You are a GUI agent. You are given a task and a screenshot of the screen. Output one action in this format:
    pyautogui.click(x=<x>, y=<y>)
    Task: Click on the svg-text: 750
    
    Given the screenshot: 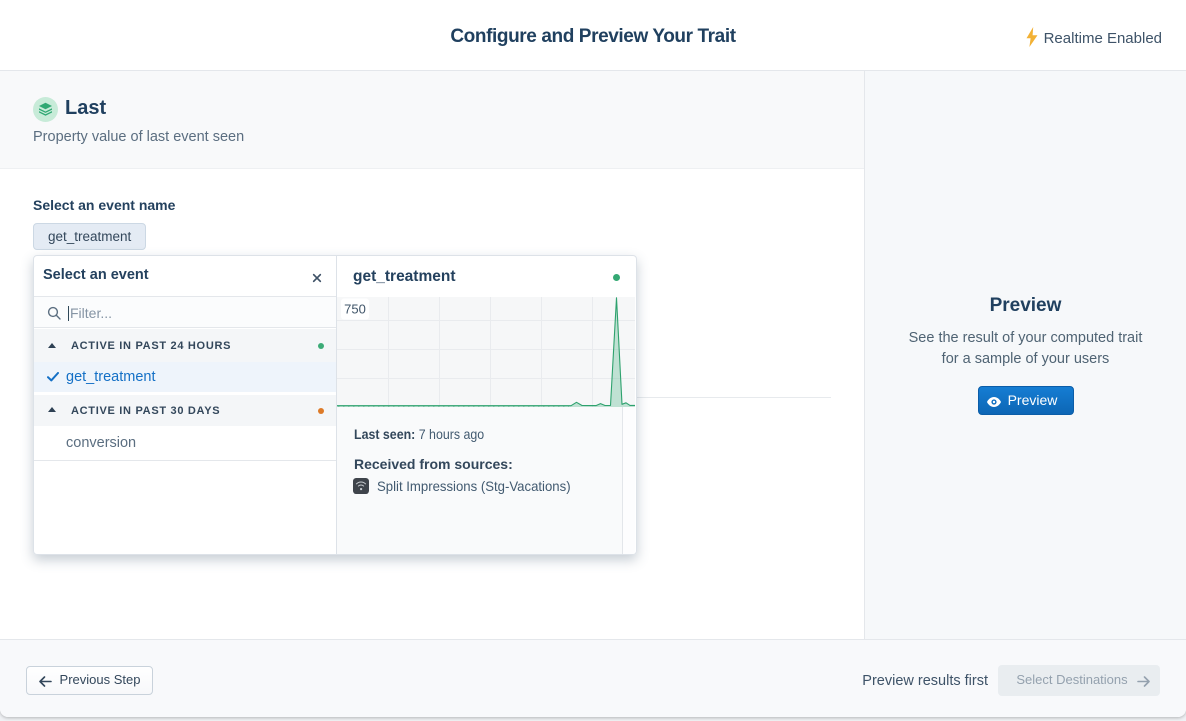 What is the action you would take?
    pyautogui.click(x=355, y=309)
    